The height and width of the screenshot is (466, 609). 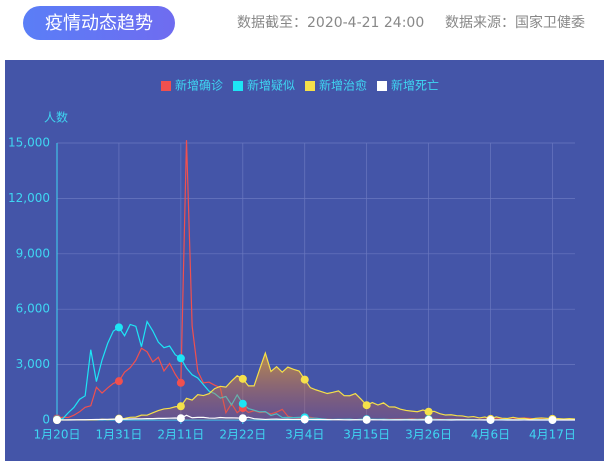 What do you see at coordinates (199, 85) in the screenshot?
I see `legend-label: 新增确诊` at bounding box center [199, 85].